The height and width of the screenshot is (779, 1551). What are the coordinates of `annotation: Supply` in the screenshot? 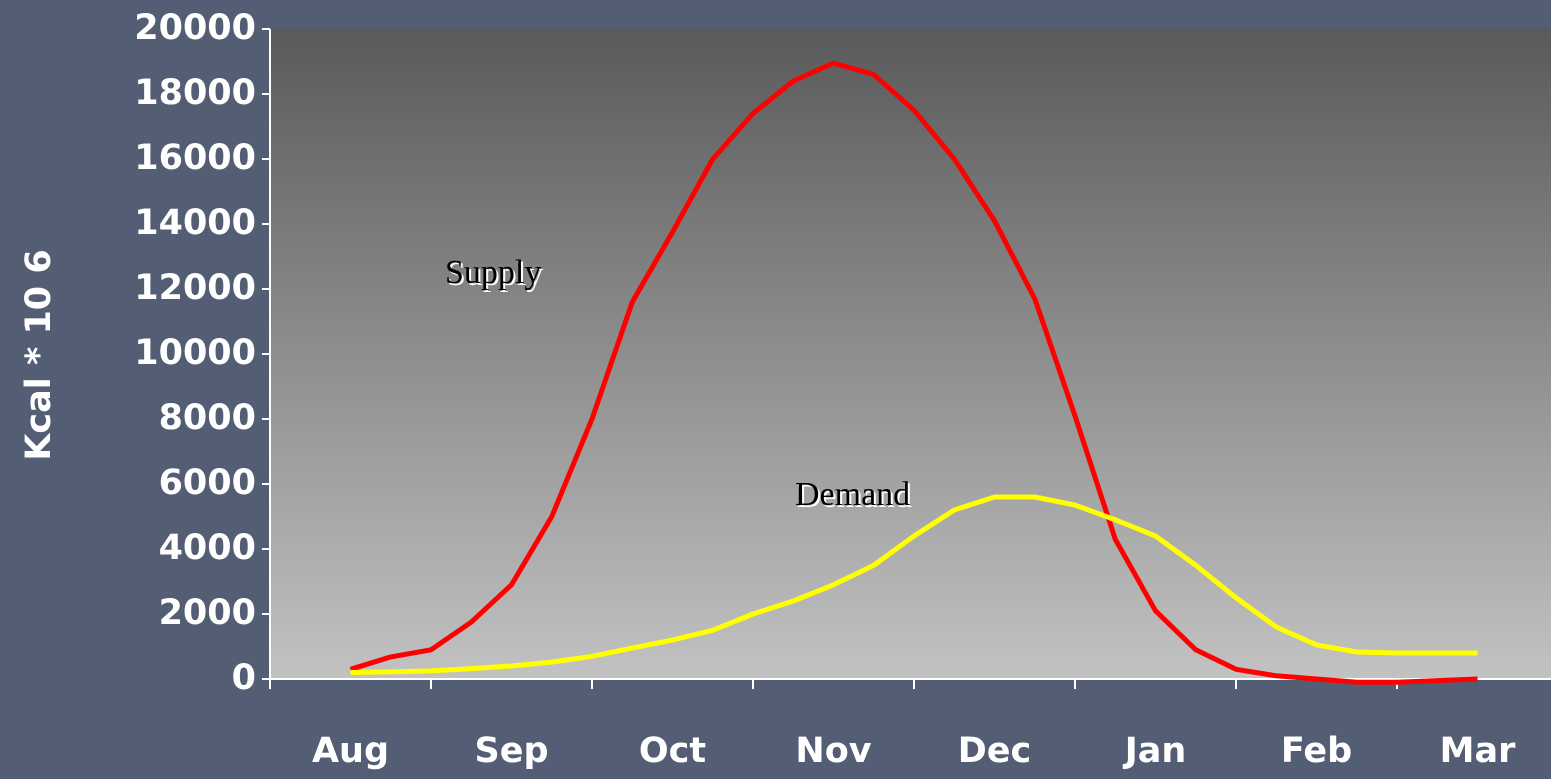 It's located at (493, 272).